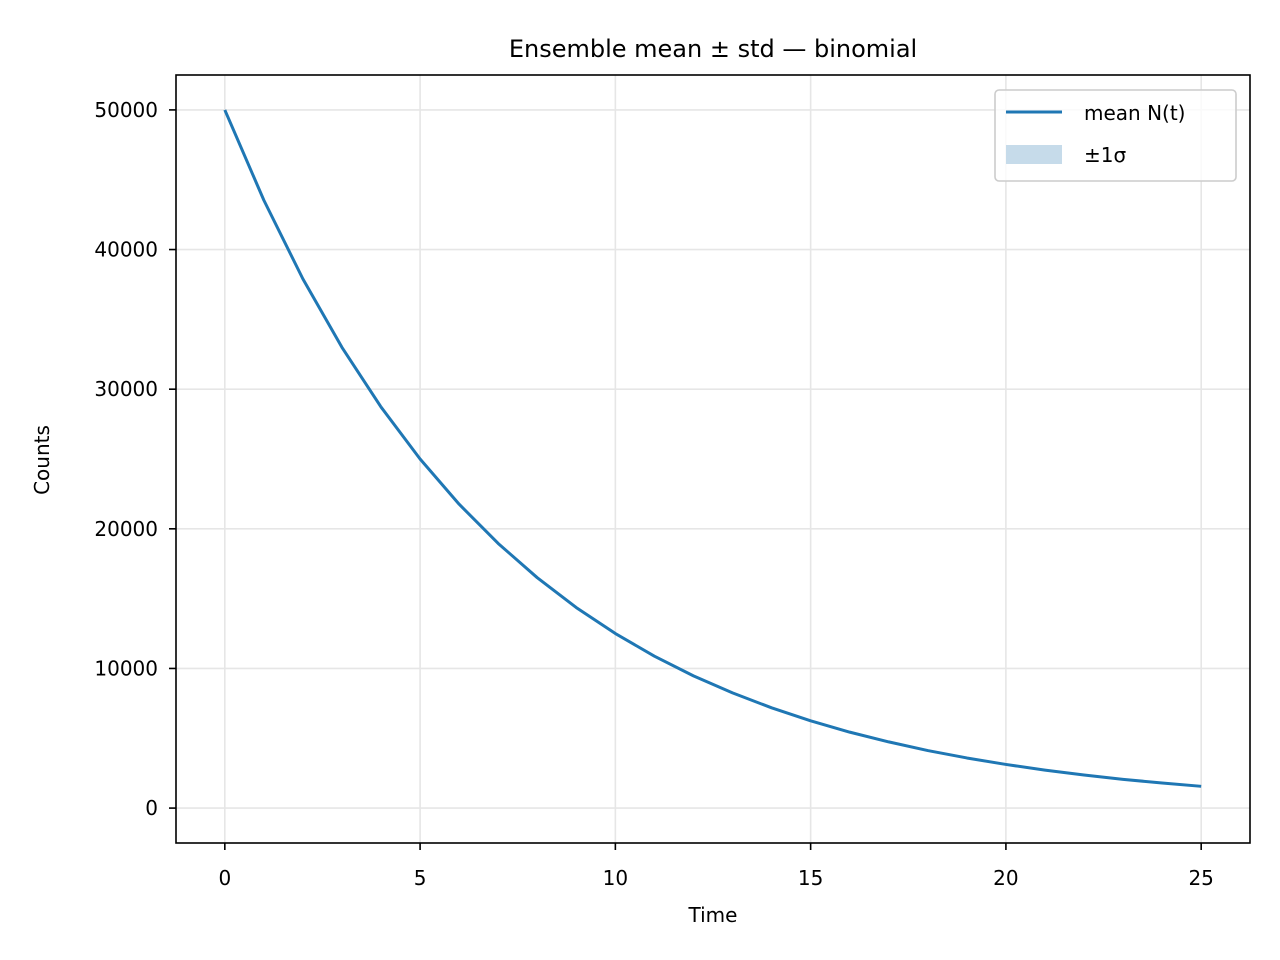  I want to click on x-tick-label: 0, so click(224, 878).